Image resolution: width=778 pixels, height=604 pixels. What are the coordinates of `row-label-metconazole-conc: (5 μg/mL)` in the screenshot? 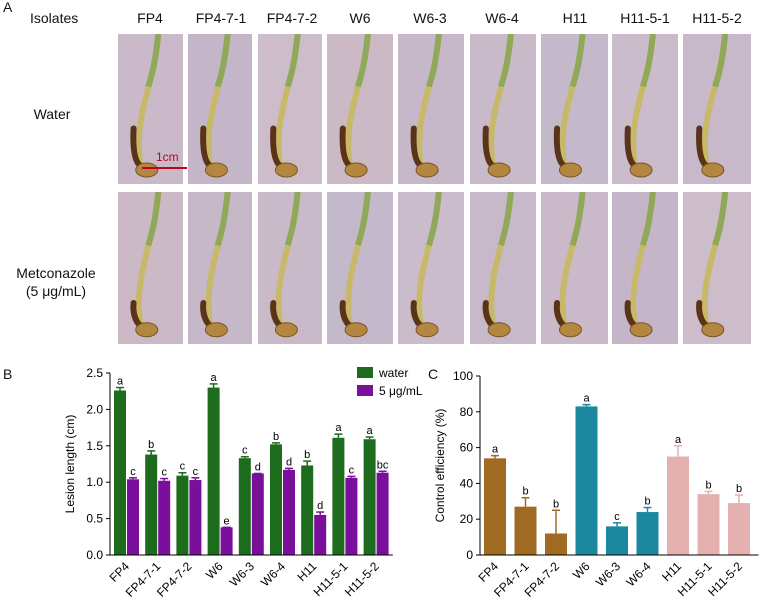 It's located at (56, 291).